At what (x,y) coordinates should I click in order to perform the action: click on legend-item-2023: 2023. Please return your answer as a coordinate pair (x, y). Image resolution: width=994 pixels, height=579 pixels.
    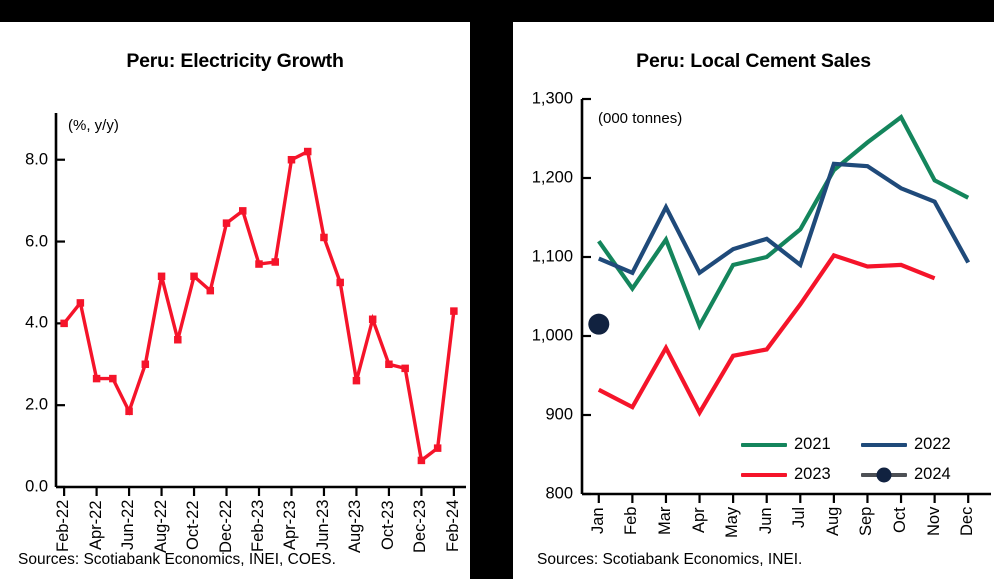
    Looking at the image, I should click on (786, 474).